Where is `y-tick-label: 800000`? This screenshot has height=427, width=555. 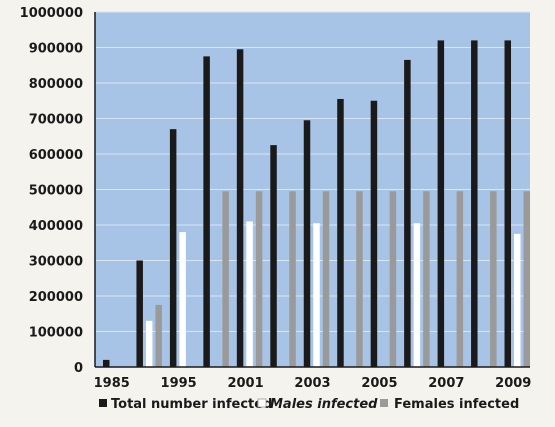
y-tick-label: 800000 is located at coordinates (56, 84).